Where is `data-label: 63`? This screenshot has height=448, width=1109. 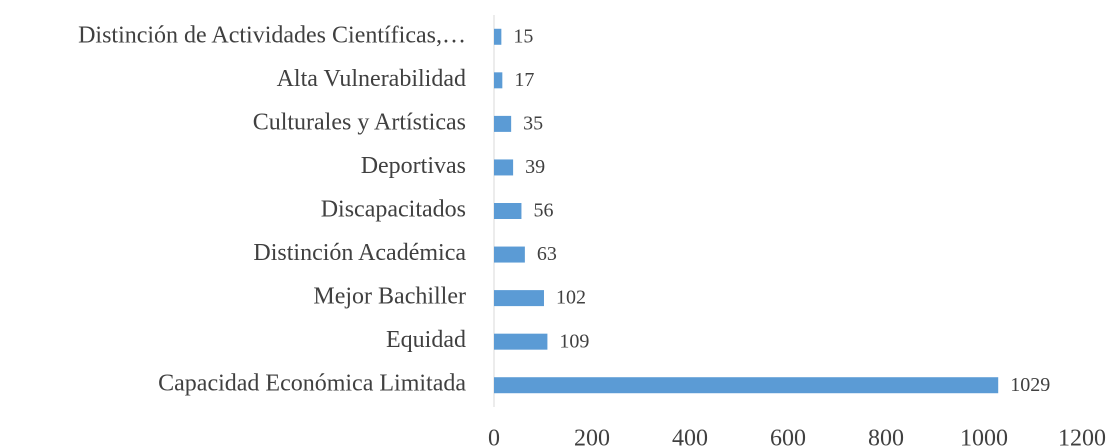
data-label: 63 is located at coordinates (547, 254).